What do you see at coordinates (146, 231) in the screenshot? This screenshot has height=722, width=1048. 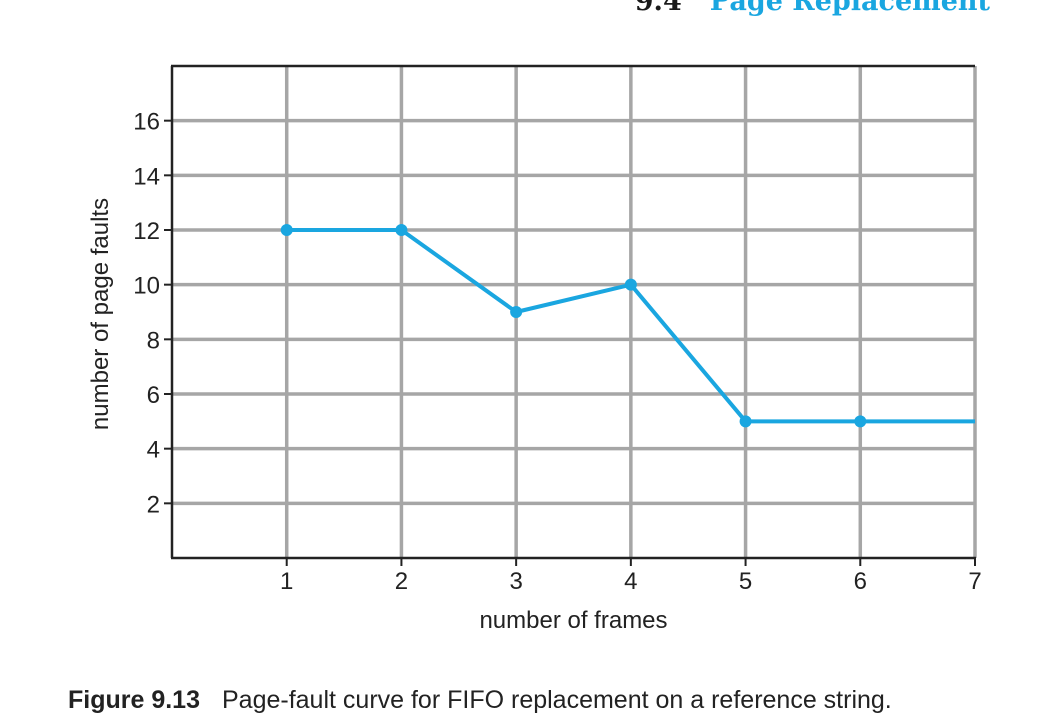 I see `y-tick-label: 12` at bounding box center [146, 231].